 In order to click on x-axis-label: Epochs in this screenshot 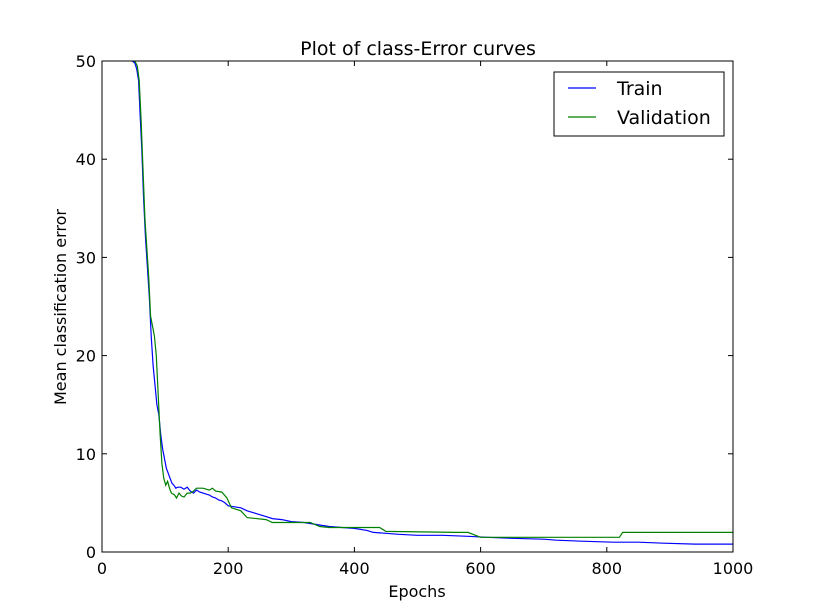, I will do `click(416, 591)`.